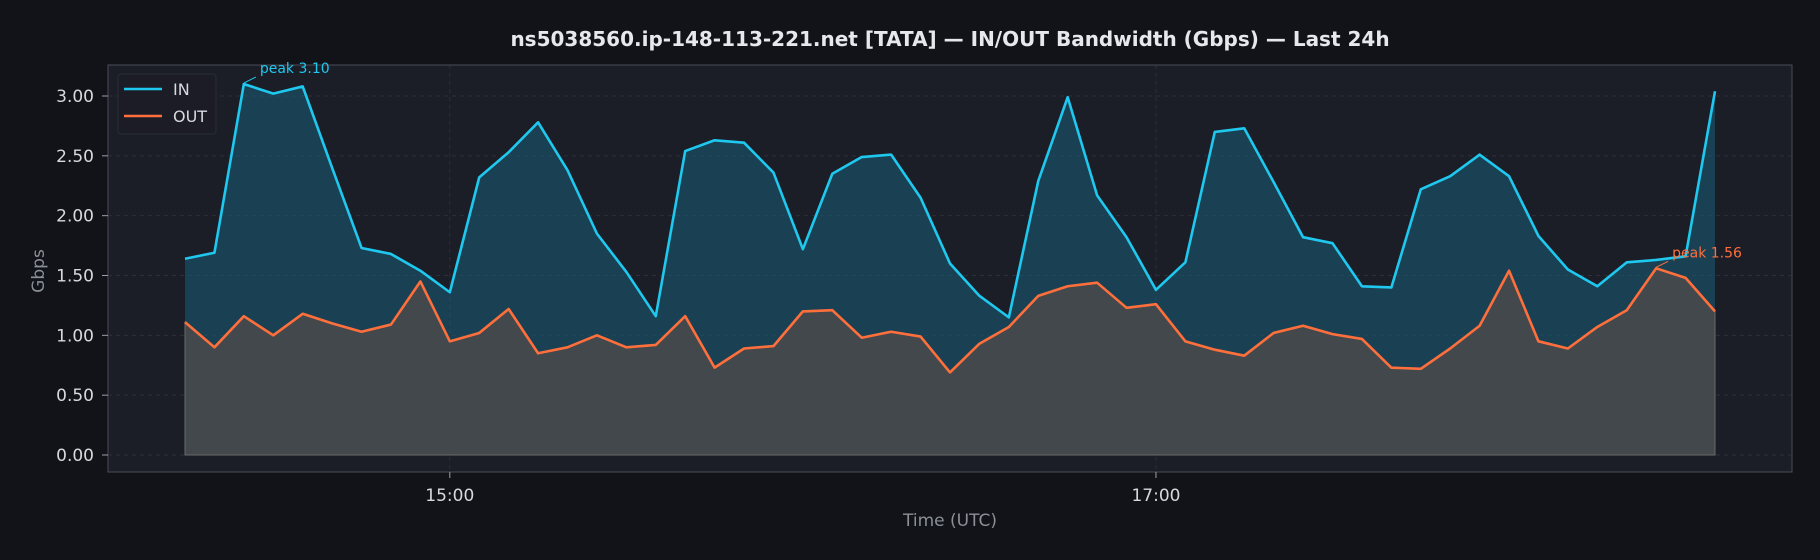 The image size is (1820, 560). What do you see at coordinates (190, 116) in the screenshot?
I see `legend-label-out: OUT` at bounding box center [190, 116].